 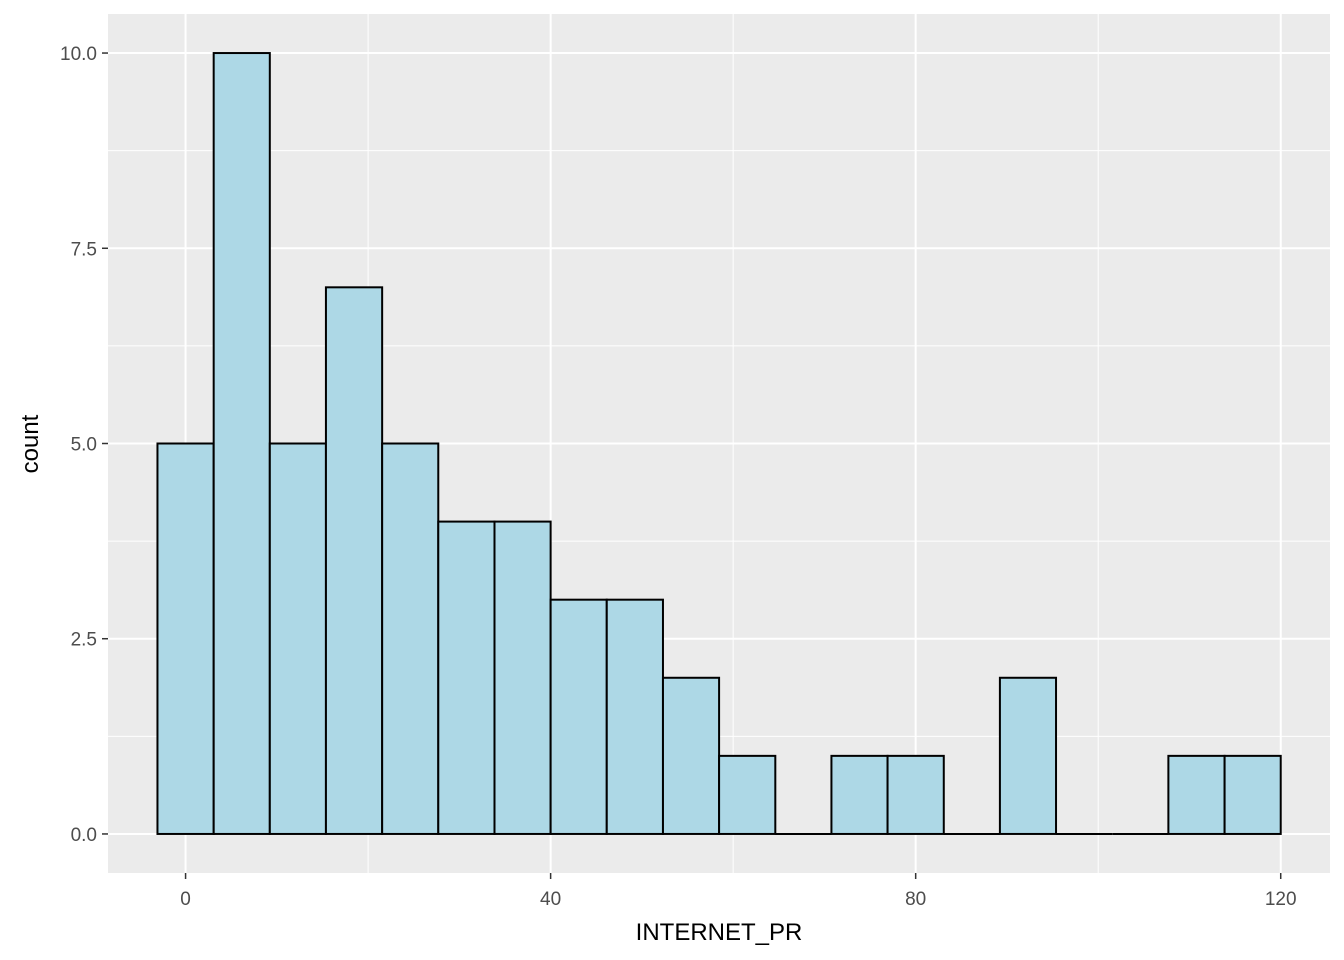 I want to click on y-axis-tick-labels: 0.0 2.5 5.0 7.5 10.0, so click(x=78, y=445).